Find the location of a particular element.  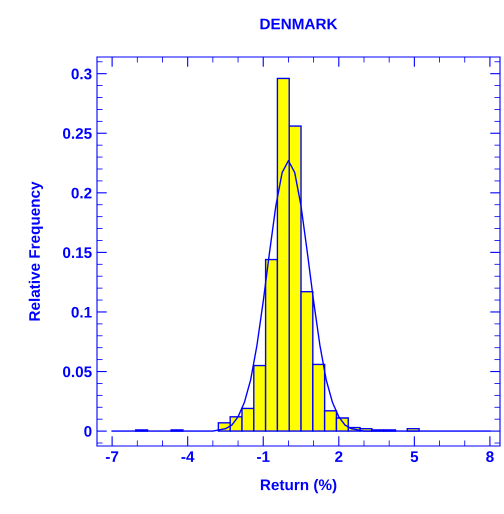

y-tick-label: 0.15 is located at coordinates (77, 252).